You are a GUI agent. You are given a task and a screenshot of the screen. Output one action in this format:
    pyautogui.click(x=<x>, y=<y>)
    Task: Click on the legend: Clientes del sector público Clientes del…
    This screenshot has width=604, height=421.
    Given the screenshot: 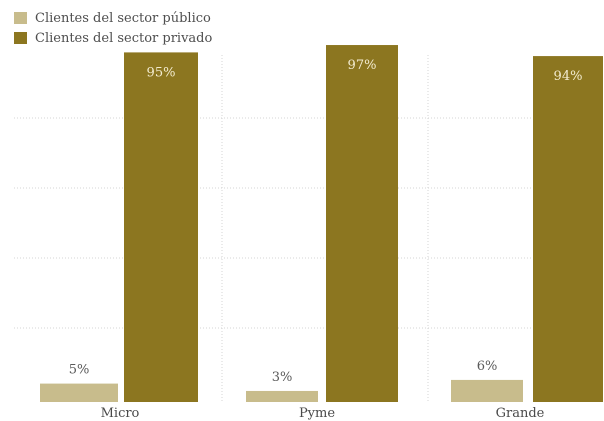 What is the action you would take?
    pyautogui.click(x=113, y=28)
    